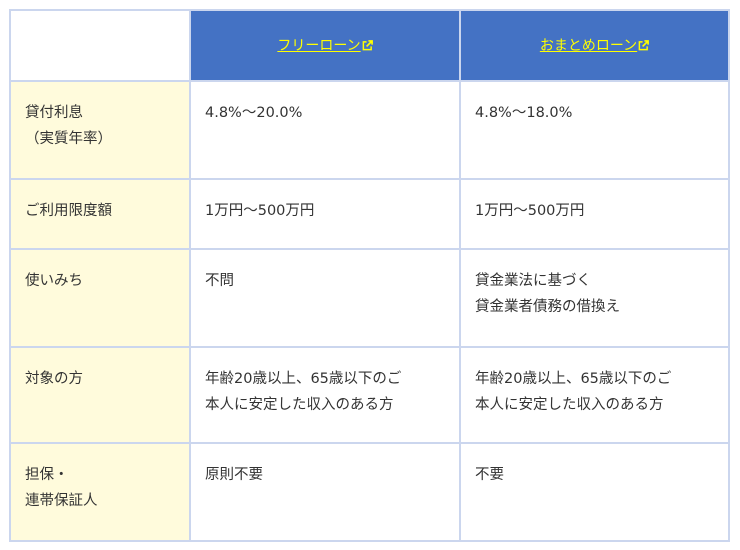  What do you see at coordinates (100, 395) in the screenshot?
I see `row-label: 対象の方` at bounding box center [100, 395].